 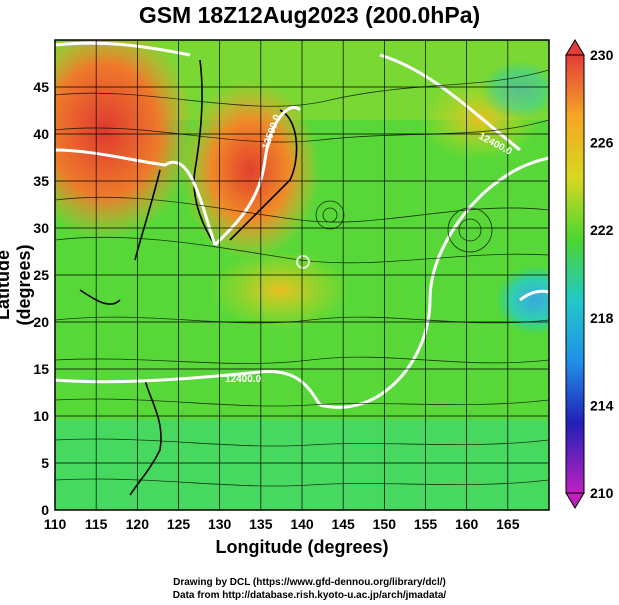 What do you see at coordinates (426, 524) in the screenshot?
I see `x-tick-label: 155` at bounding box center [426, 524].